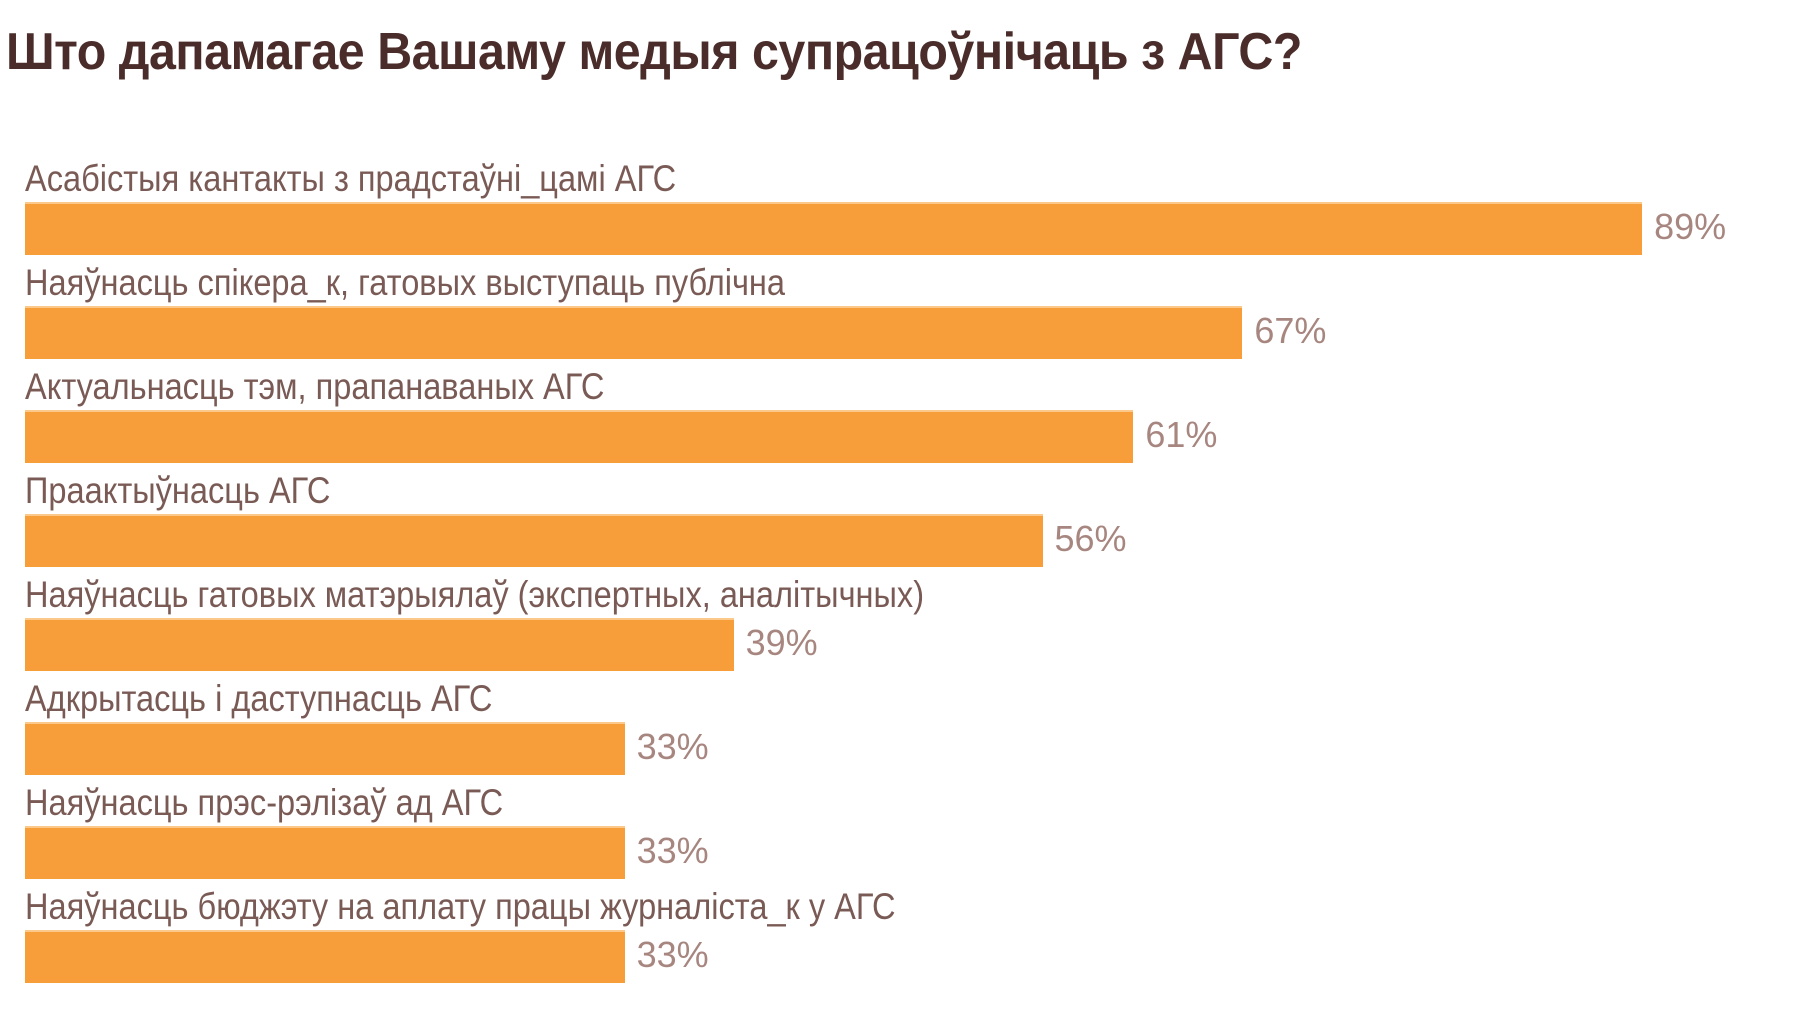 This screenshot has width=1815, height=1034. I want to click on bar-label: Адкрытасць і даступнасць АГС, so click(259, 698).